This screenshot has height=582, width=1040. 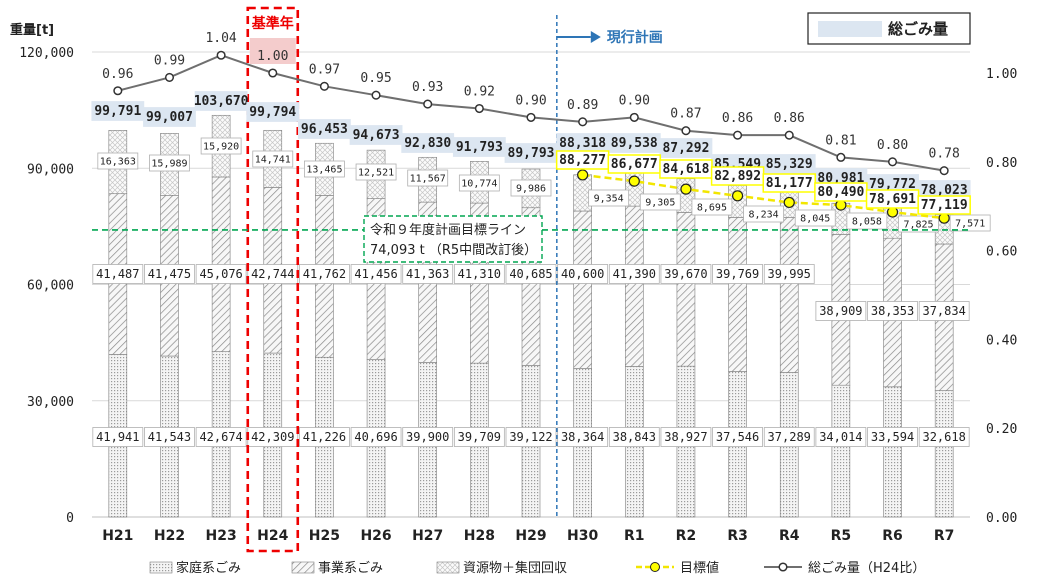 I want to click on svg-text: 16,363, so click(x=118, y=162).